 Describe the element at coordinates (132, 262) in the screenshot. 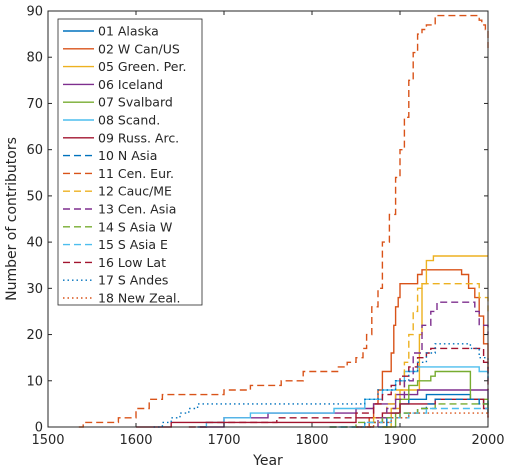

I see `legend-label: 16 Low Lat` at that location.